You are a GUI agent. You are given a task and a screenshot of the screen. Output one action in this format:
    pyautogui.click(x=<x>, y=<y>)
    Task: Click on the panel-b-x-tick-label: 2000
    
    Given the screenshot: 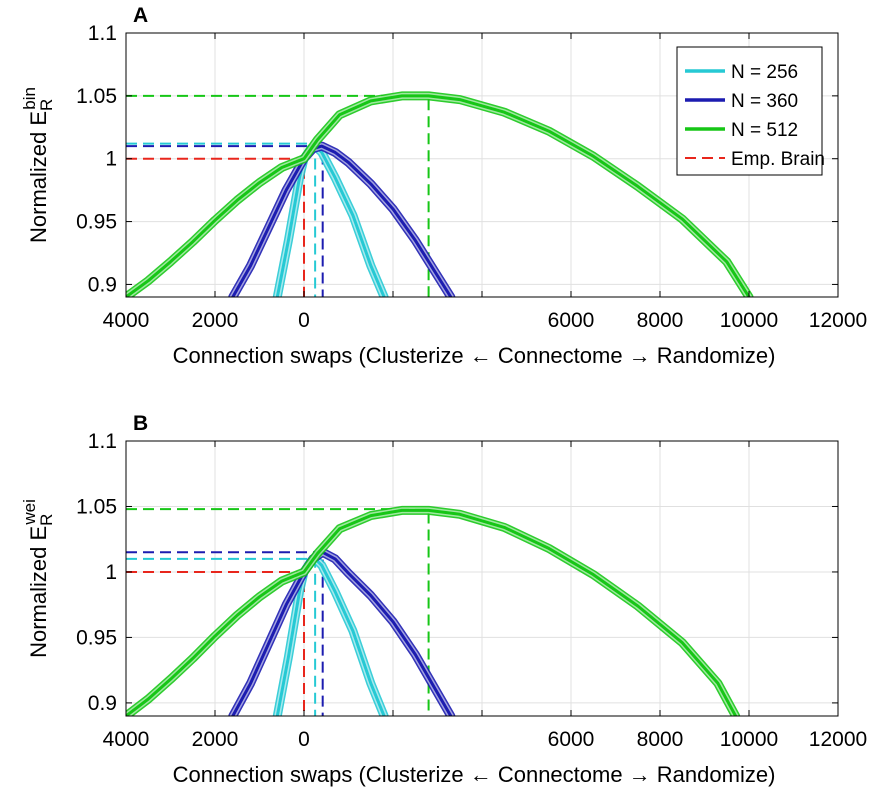 What is the action you would take?
    pyautogui.click(x=215, y=739)
    